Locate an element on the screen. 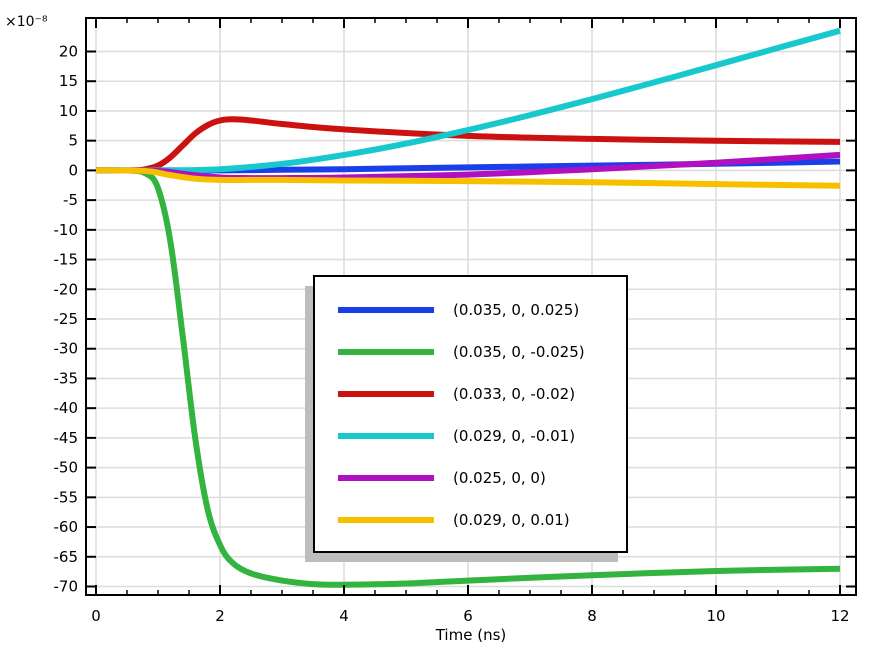 The width and height of the screenshot is (874, 656). x-axis-title: Time (ns) is located at coordinates (471, 635).